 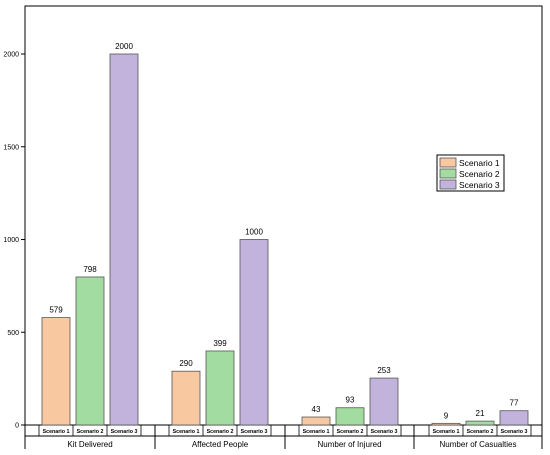 I want to click on data-label: 253, so click(x=384, y=370).